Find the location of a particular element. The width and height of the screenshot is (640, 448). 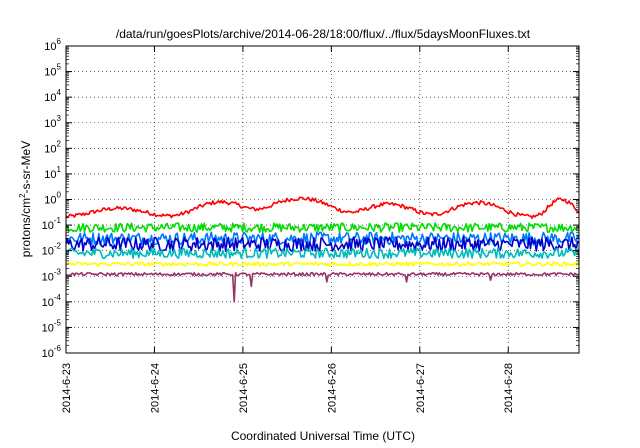

y-tick-label: 10⁻² is located at coordinates (52, 250).